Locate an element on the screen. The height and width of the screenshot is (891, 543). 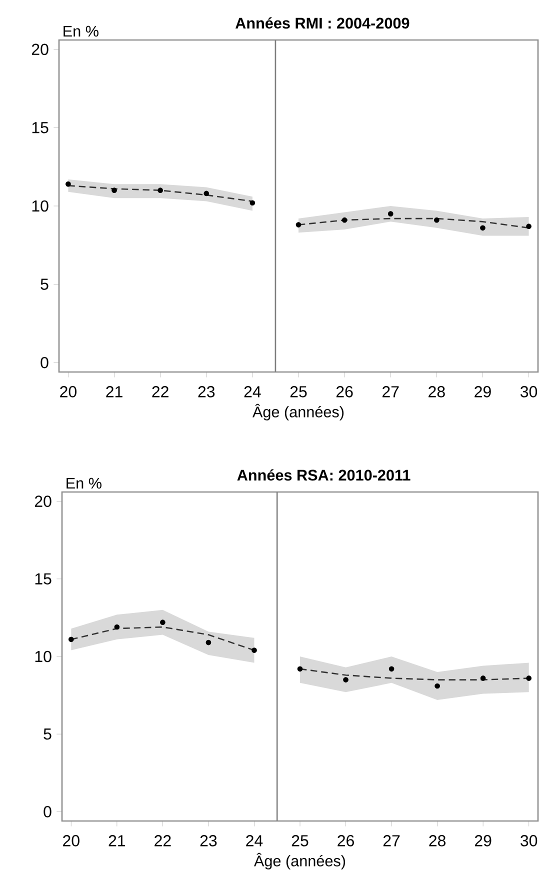
chart-title: Années RMI : 2004-2009 is located at coordinates (322, 23).